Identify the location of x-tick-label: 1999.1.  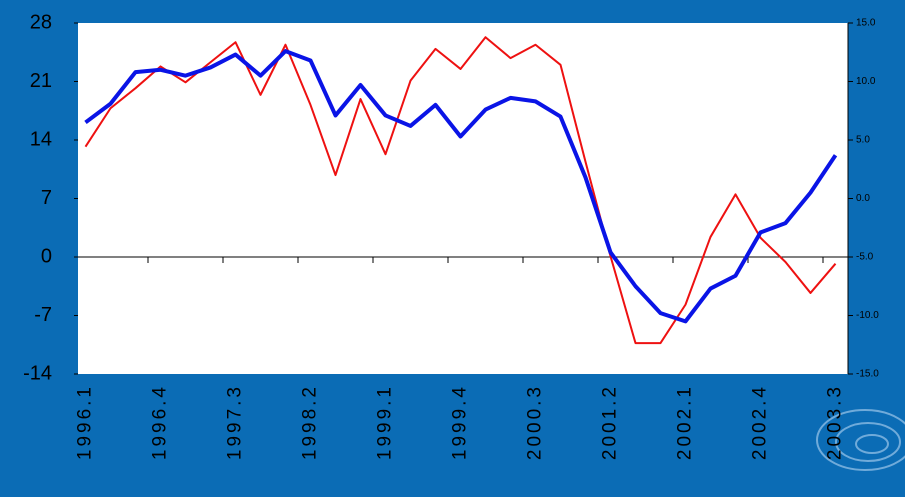
(385, 422).